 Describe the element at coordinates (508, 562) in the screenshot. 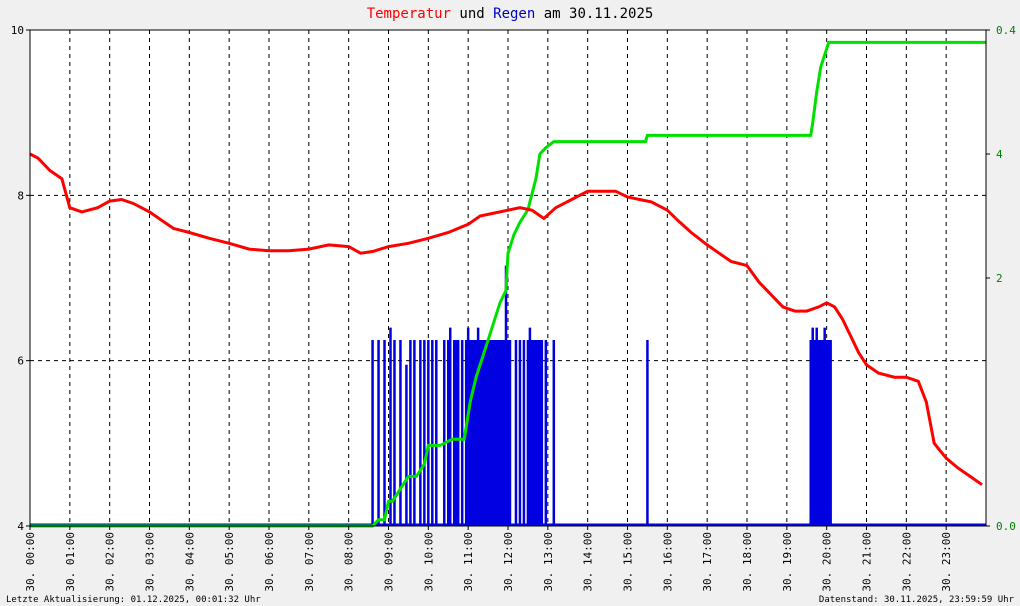

I see `x-tick-label: 30. 12:00` at that location.